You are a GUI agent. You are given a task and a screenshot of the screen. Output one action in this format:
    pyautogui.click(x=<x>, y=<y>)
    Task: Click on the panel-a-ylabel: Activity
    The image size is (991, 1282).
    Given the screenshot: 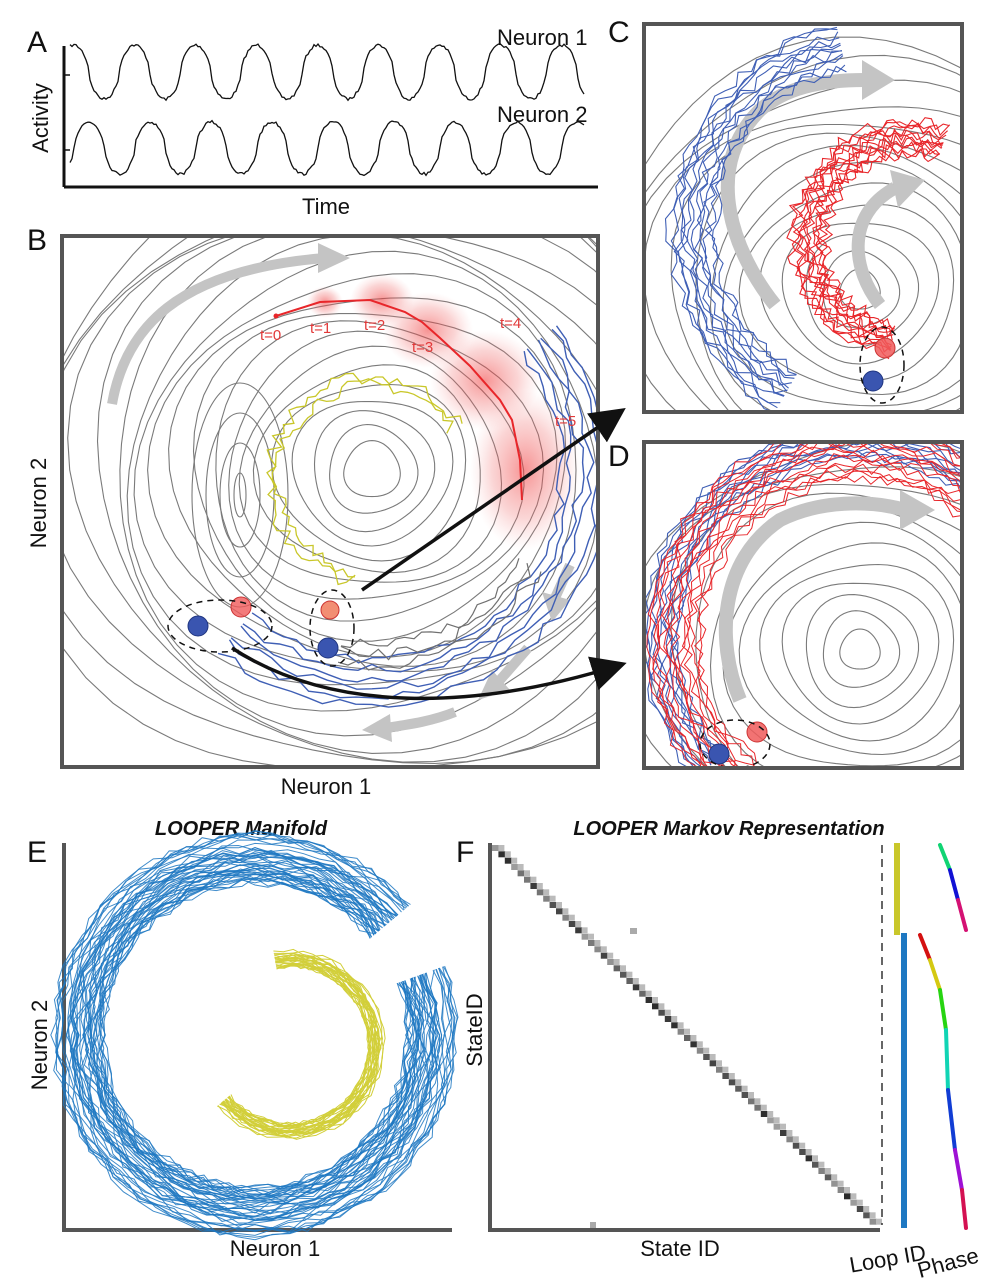 What is the action you would take?
    pyautogui.click(x=40, y=118)
    